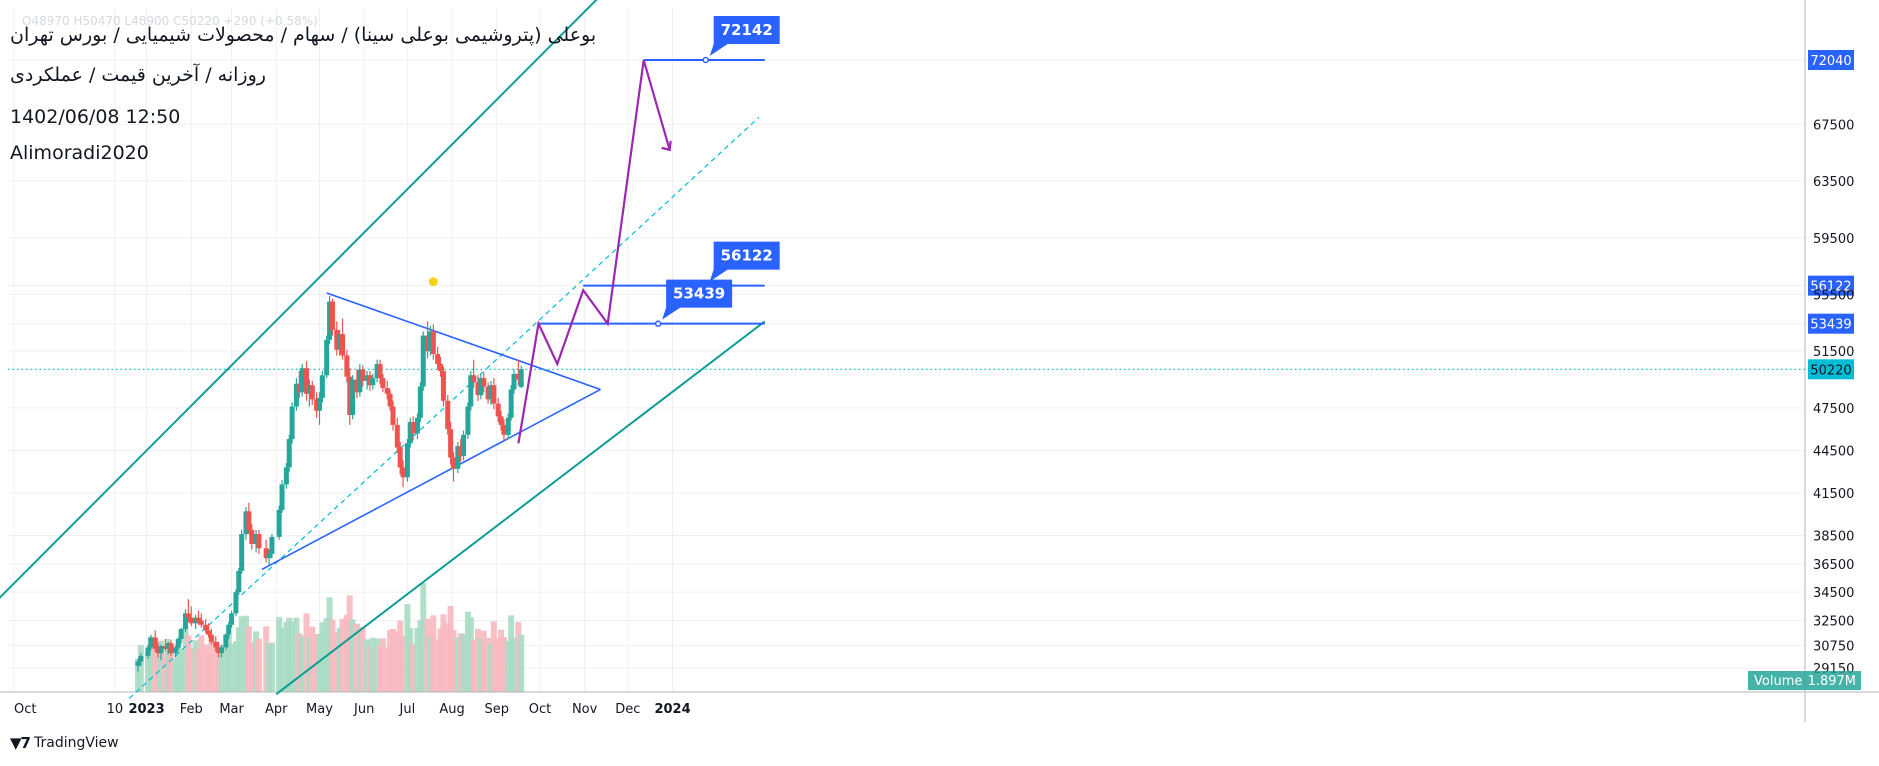 The image size is (1879, 766). Describe the element at coordinates (1832, 681) in the screenshot. I see `volume-badge-value: 1.897M` at that location.